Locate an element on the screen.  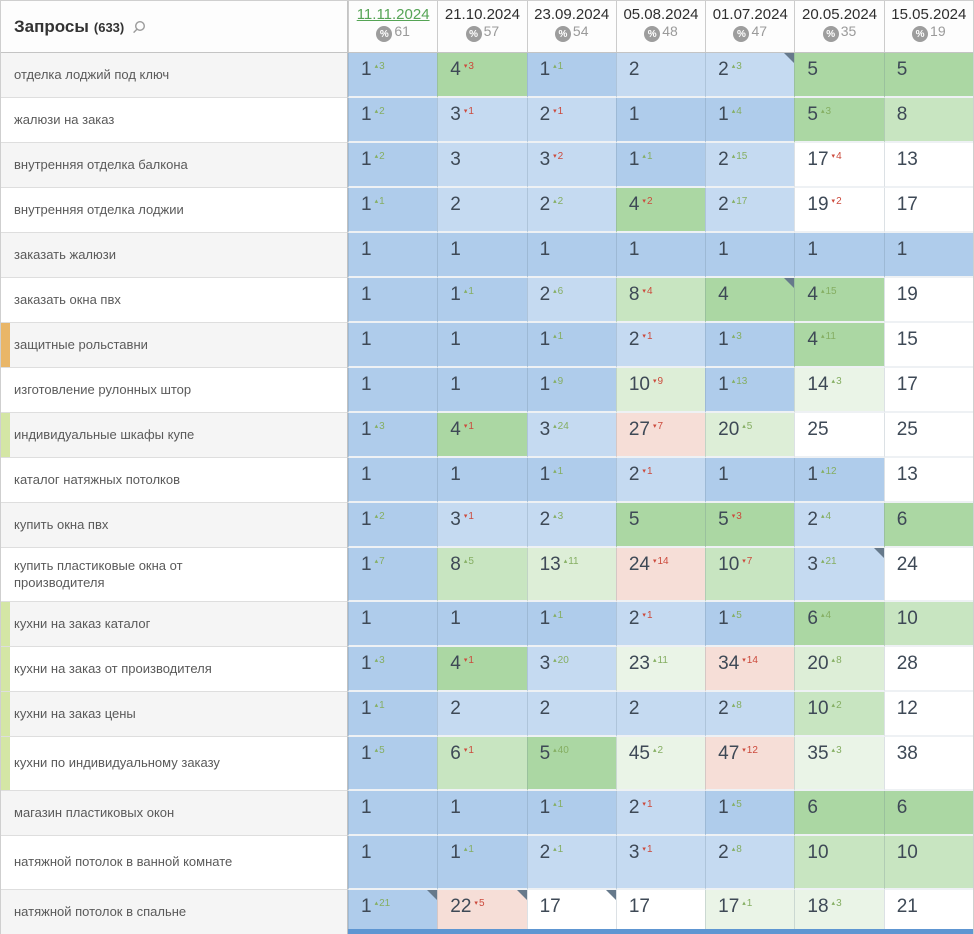
query-cell: магазин пластиковых окон is located at coordinates (174, 813).